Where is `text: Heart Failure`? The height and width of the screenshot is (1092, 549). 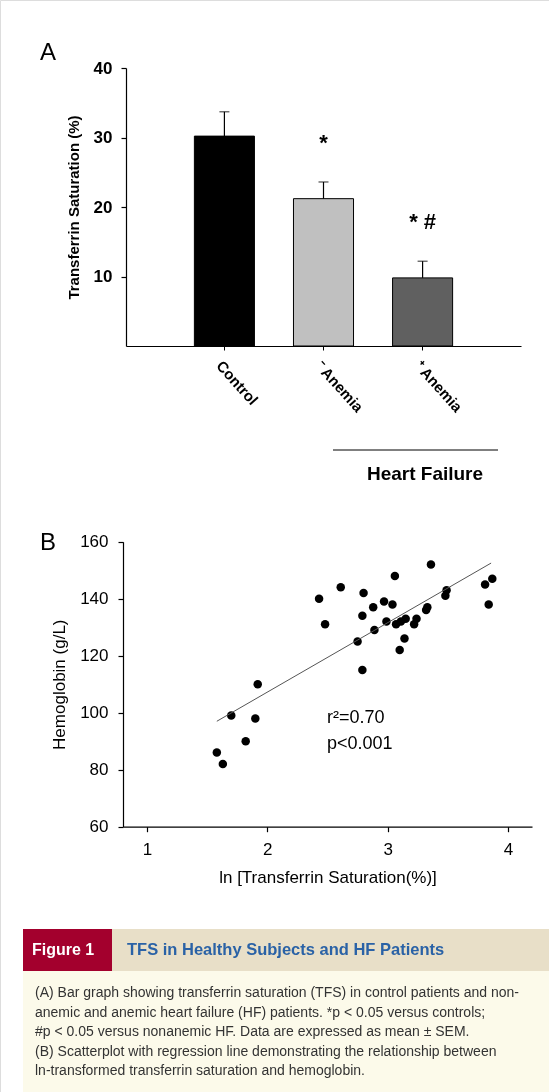
text: Heart Failure is located at coordinates (425, 473).